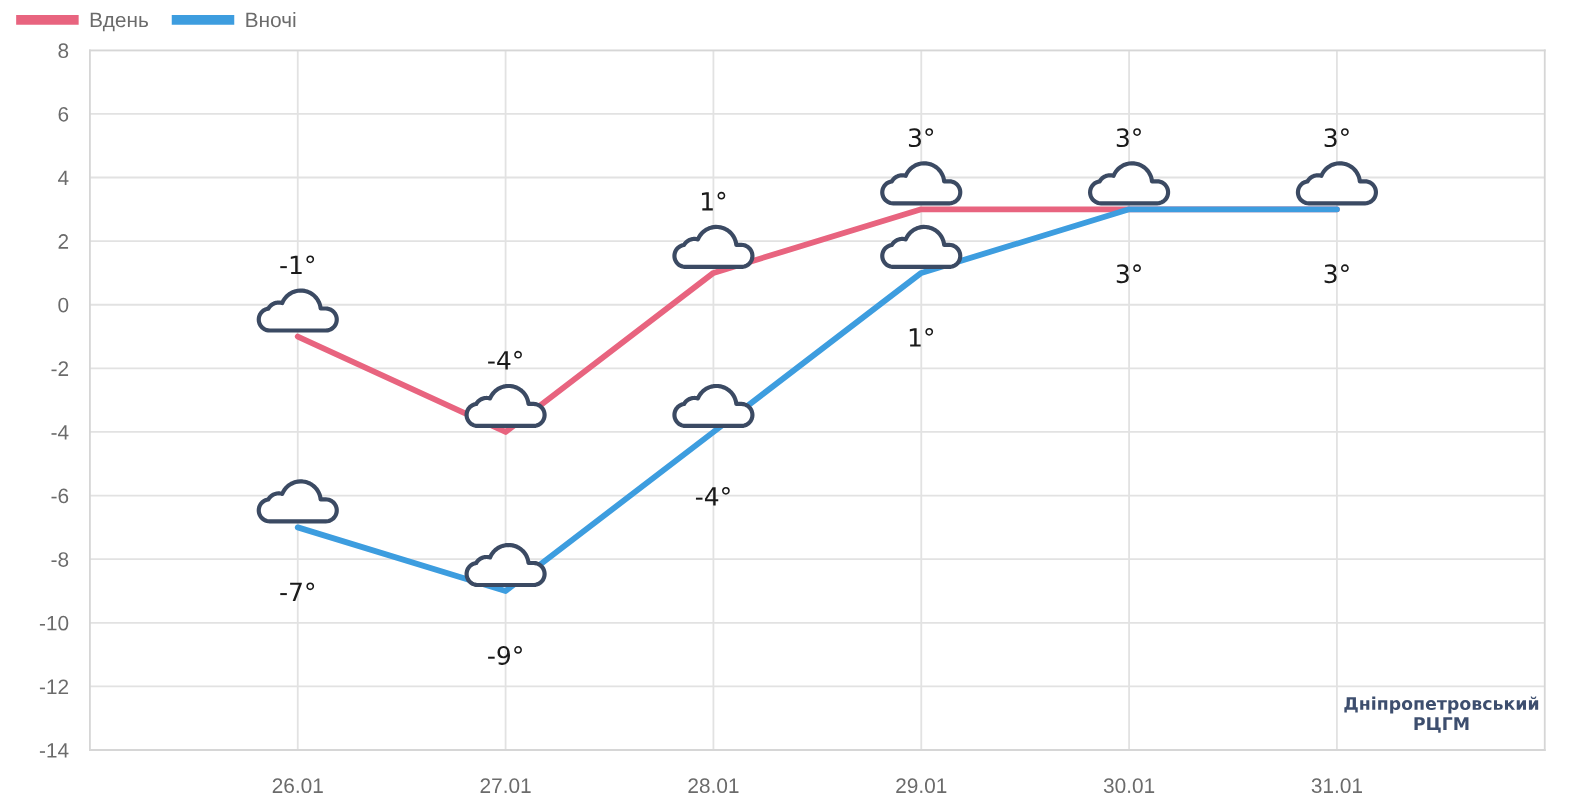 This screenshot has height=811, width=1586. I want to click on y-tick-label: -4, so click(60, 432).